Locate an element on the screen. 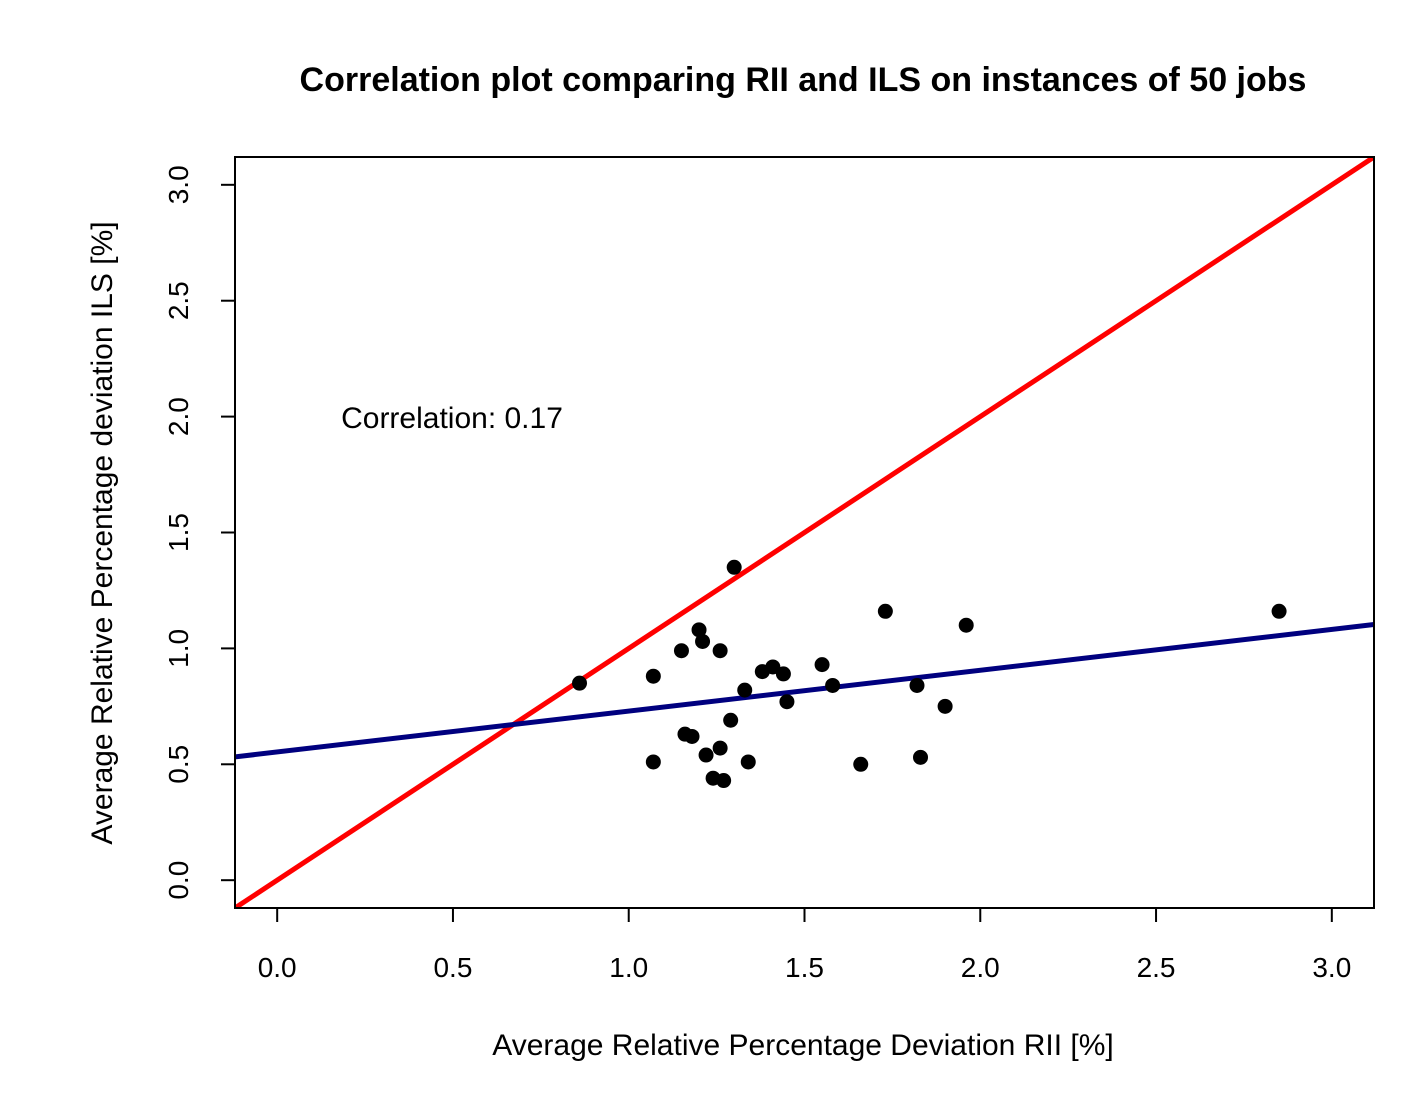 The width and height of the screenshot is (1416, 1104). regression-line is located at coordinates (804, 691).